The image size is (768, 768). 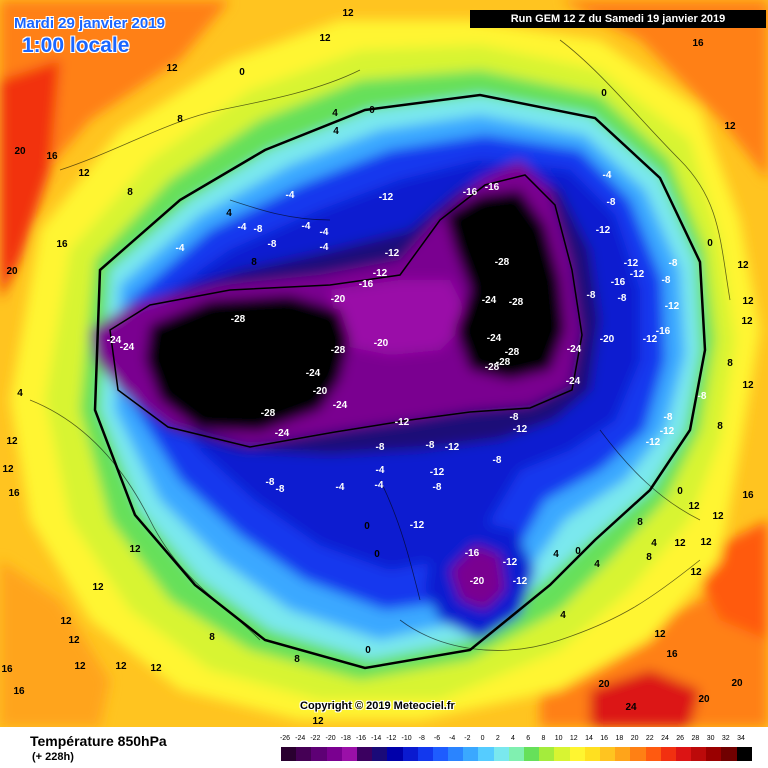 I want to click on legend-label: -16, so click(x=361, y=738).